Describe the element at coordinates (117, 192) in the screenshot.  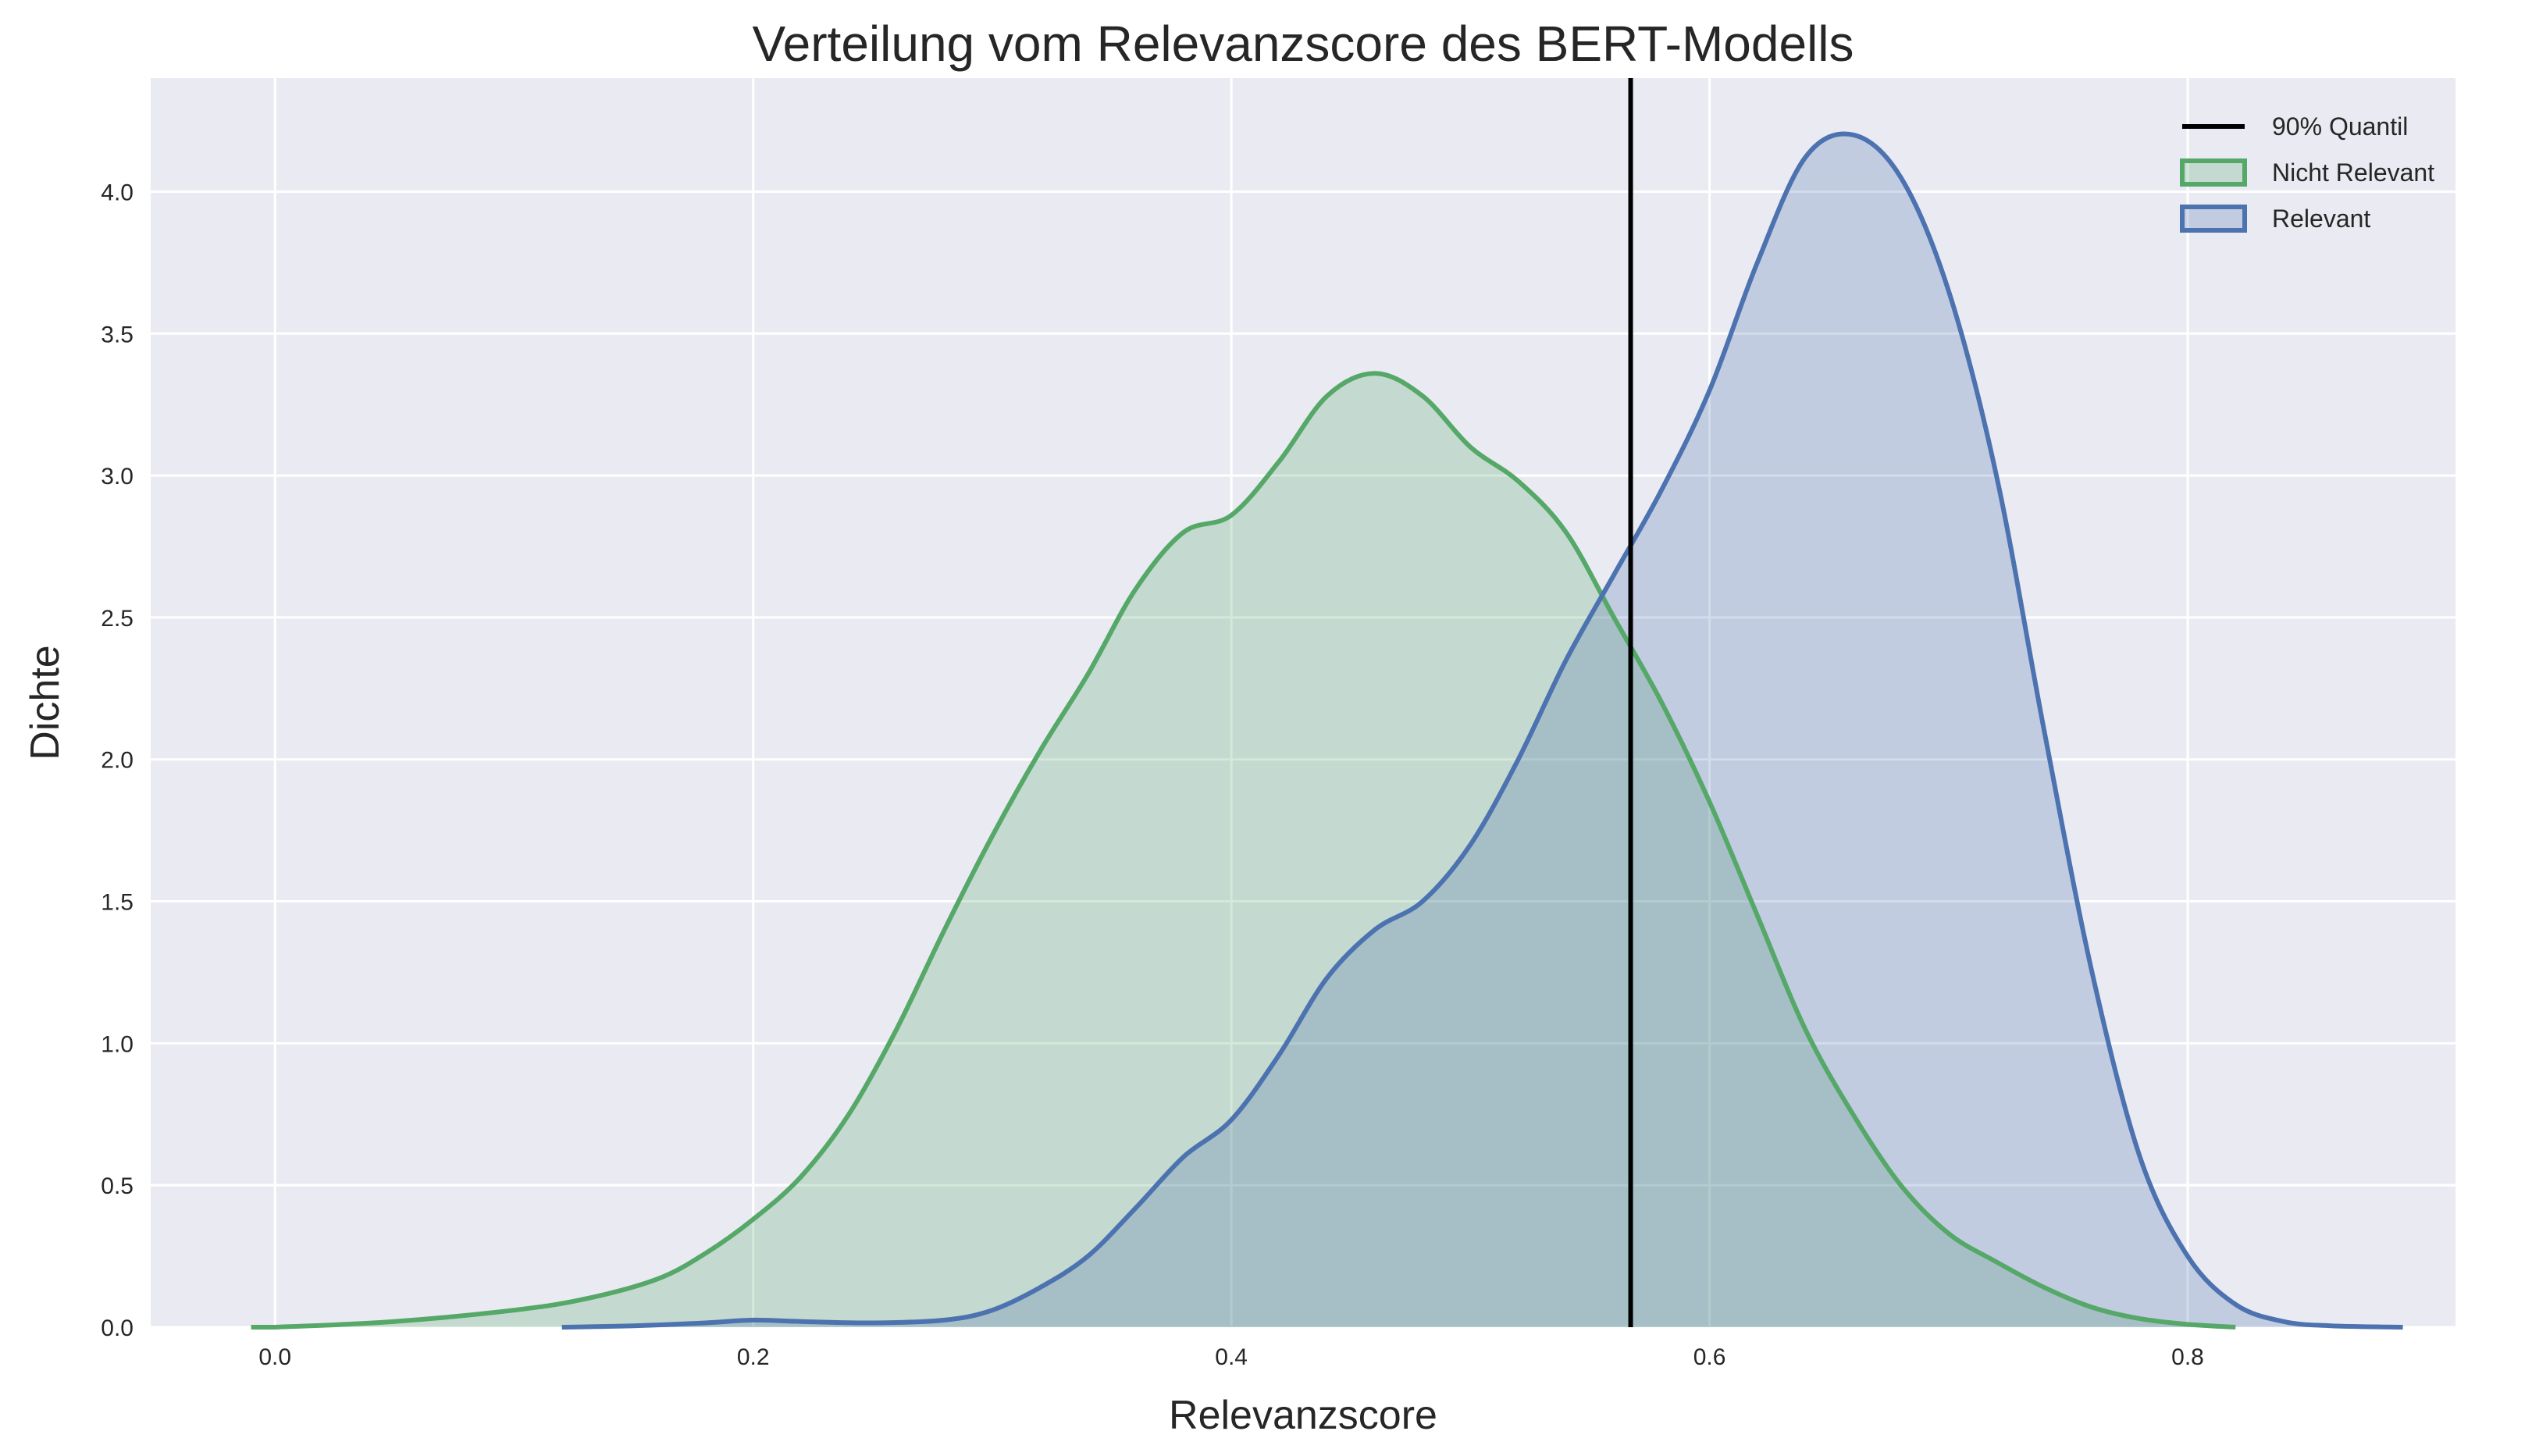
I see `y-tick-label: 4.0` at that location.